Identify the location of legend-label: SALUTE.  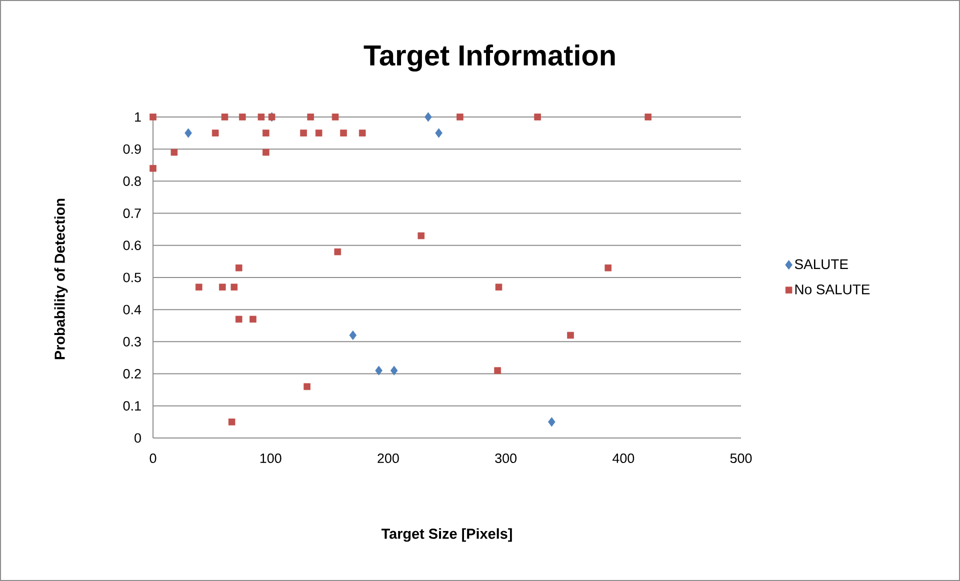
(821, 264).